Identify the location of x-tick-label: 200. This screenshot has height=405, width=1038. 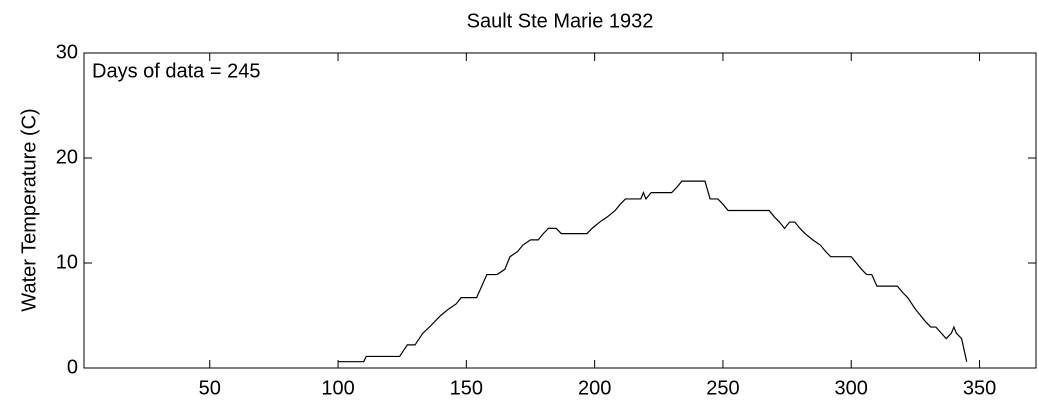
(594, 388).